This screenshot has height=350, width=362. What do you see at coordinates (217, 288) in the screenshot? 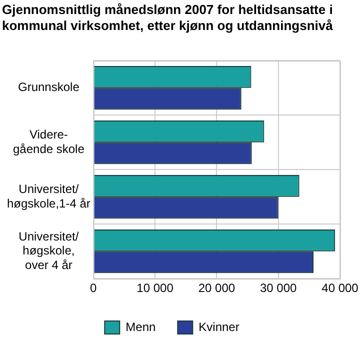
I see `x-tick-label: 20 000` at bounding box center [217, 288].